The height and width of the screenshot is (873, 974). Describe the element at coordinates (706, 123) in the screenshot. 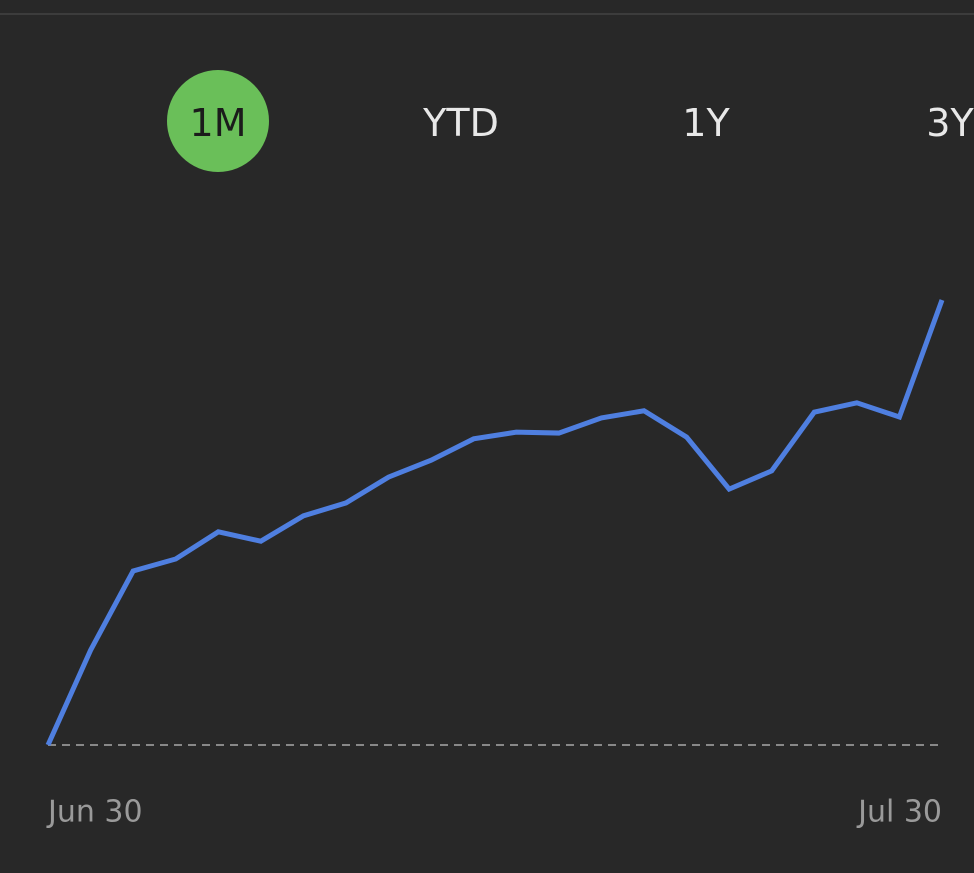

I see `tab: 1Y` at that location.